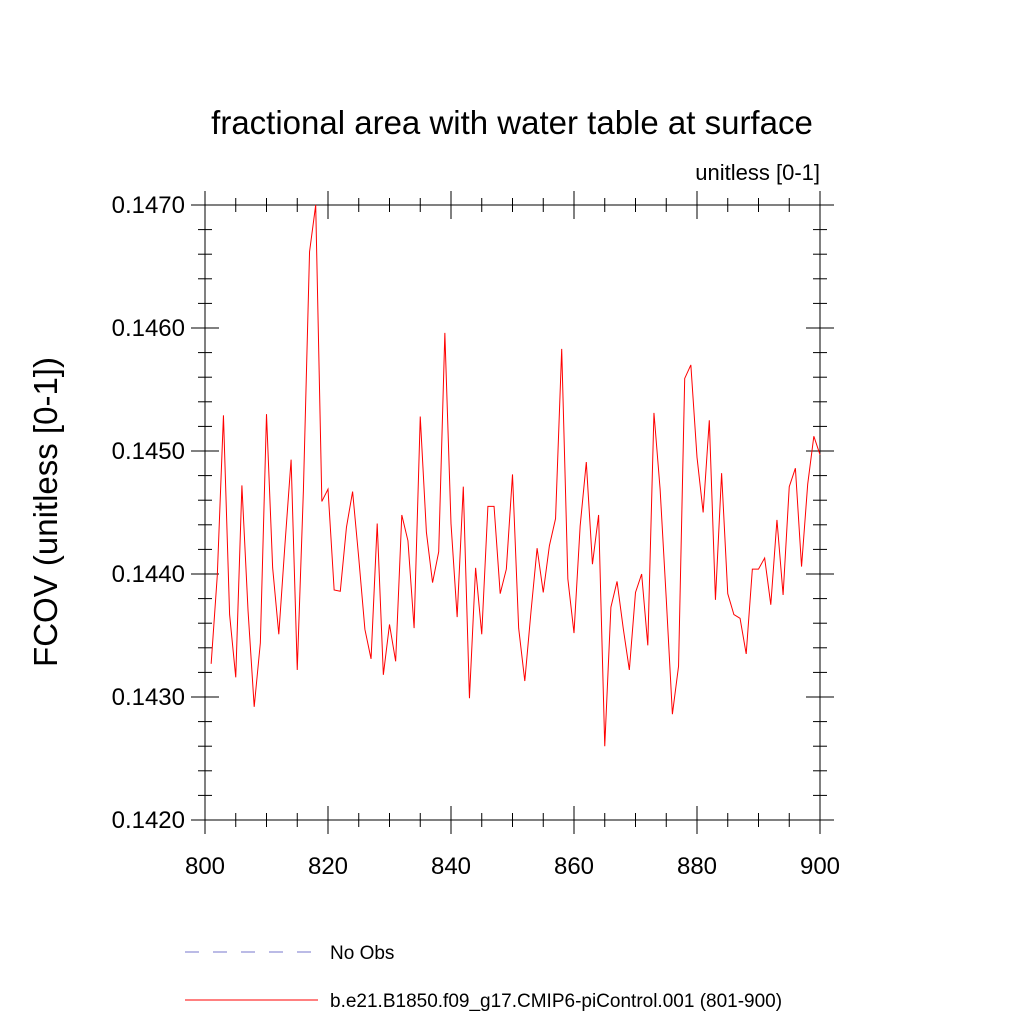 The width and height of the screenshot is (1024, 1024). Describe the element at coordinates (820, 866) in the screenshot. I see `x-tick-label: 900` at that location.